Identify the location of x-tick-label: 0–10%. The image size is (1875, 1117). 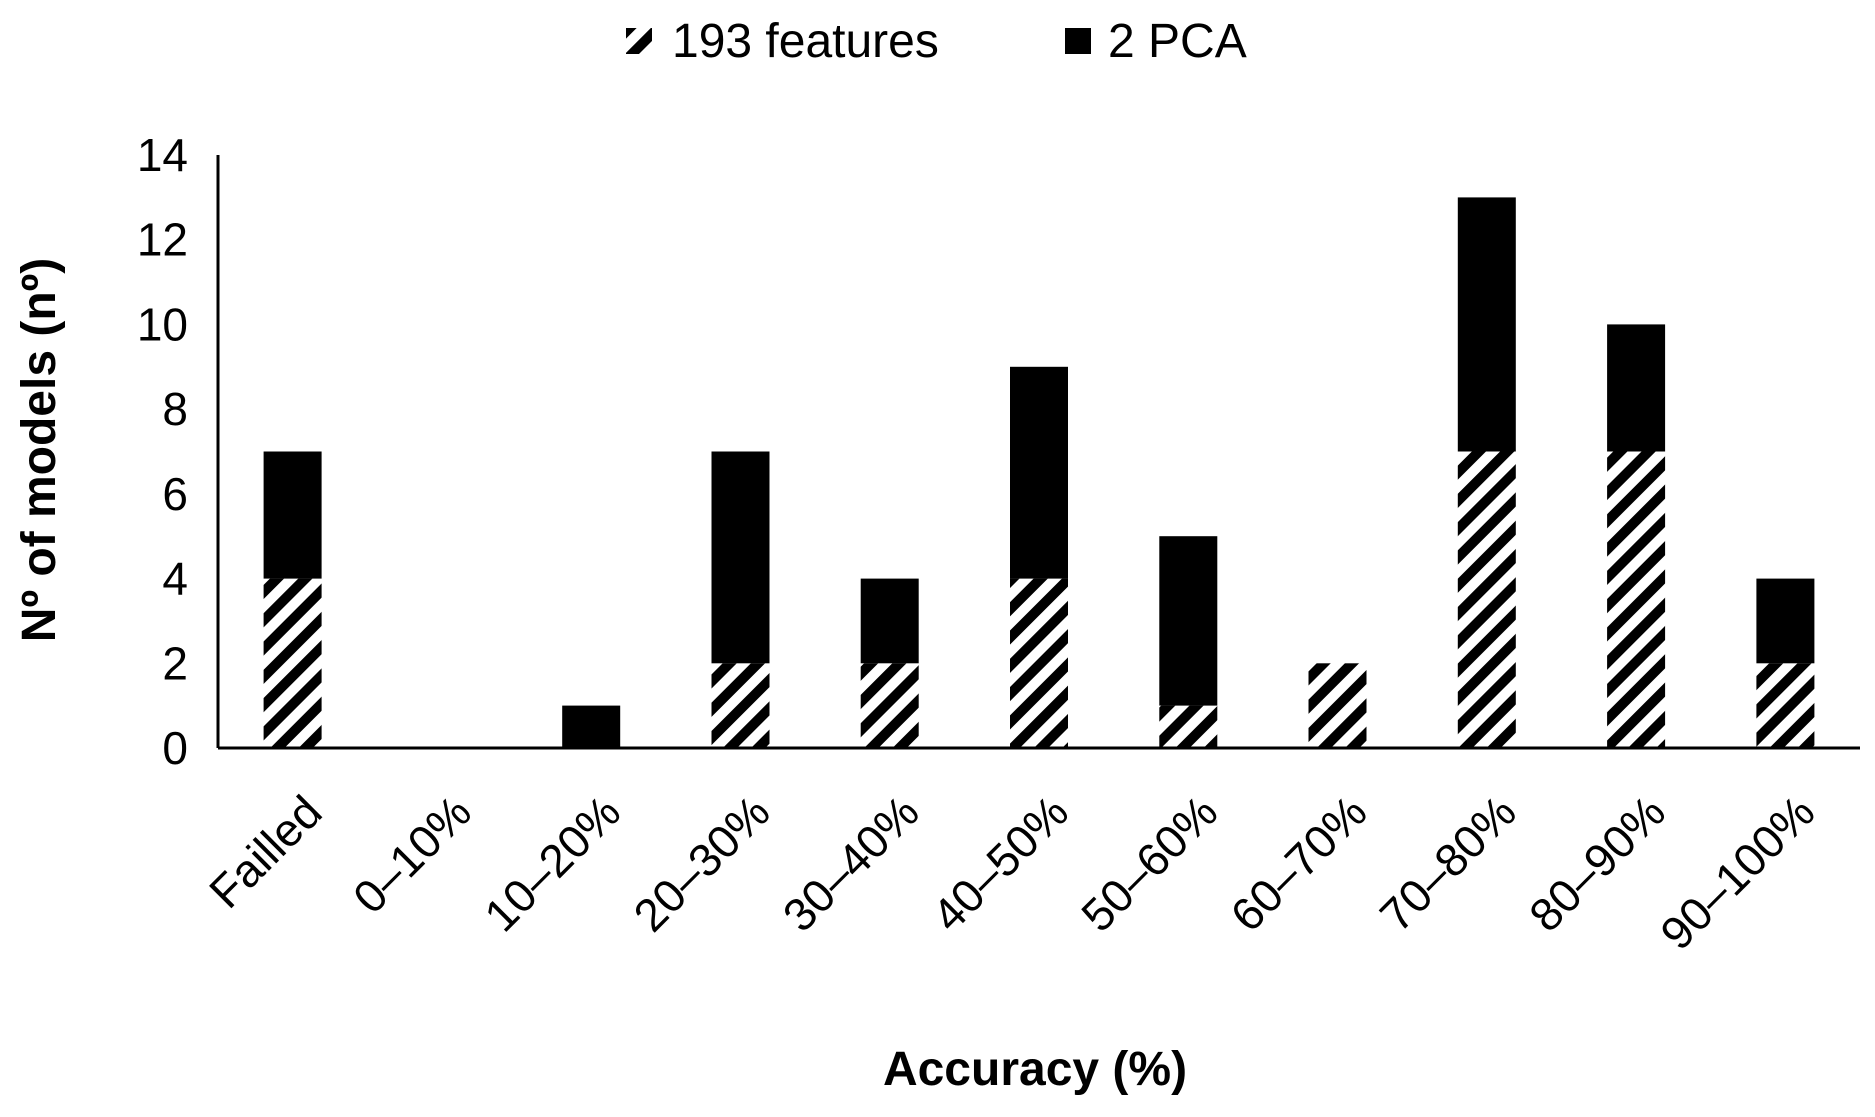
(412, 854).